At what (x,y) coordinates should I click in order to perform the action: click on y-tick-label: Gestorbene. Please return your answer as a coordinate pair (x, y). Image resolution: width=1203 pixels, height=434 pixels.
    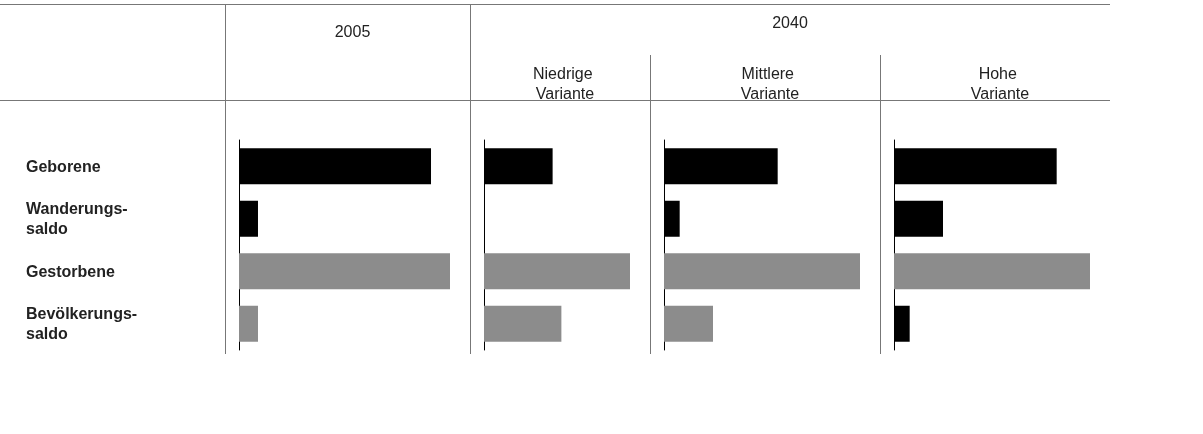
    Looking at the image, I should click on (71, 271).